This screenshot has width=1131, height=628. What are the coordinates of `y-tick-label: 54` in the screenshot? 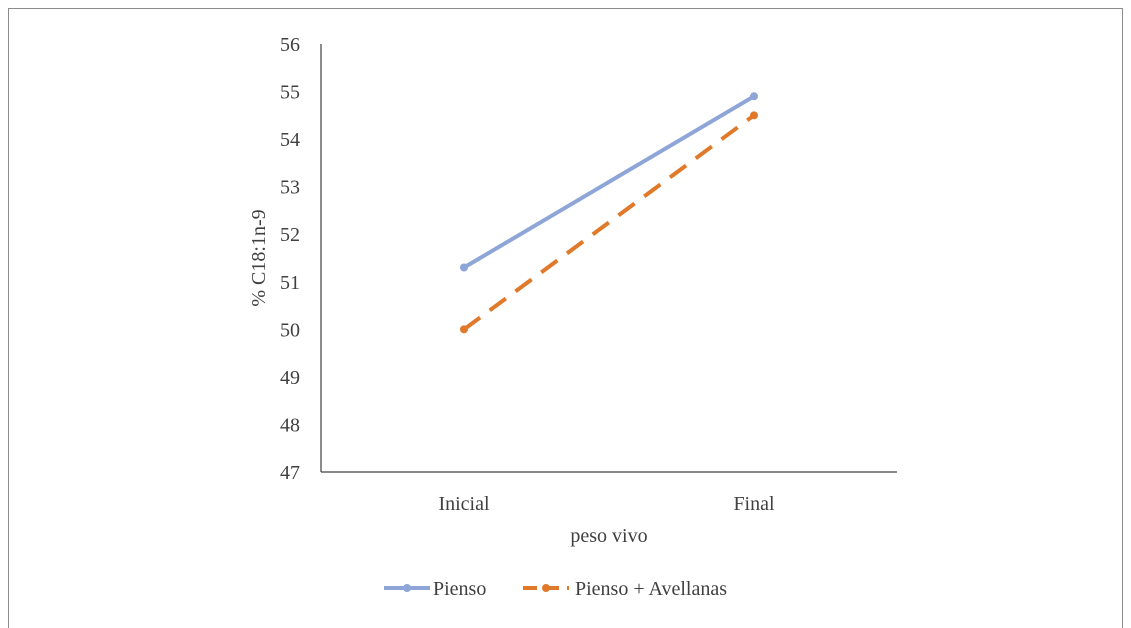 It's located at (290, 140).